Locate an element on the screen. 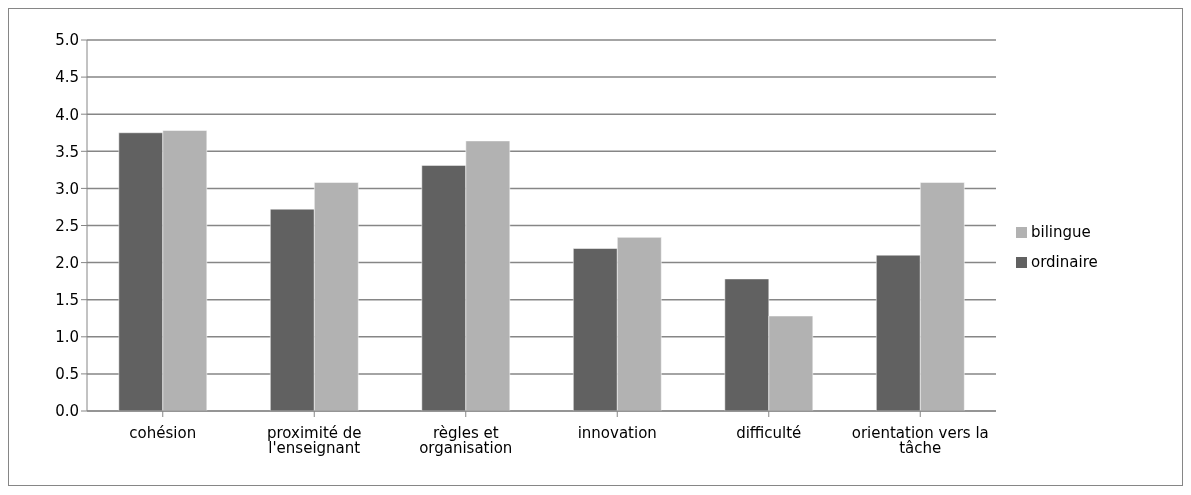  legend-label: ordinaire is located at coordinates (1064, 262).